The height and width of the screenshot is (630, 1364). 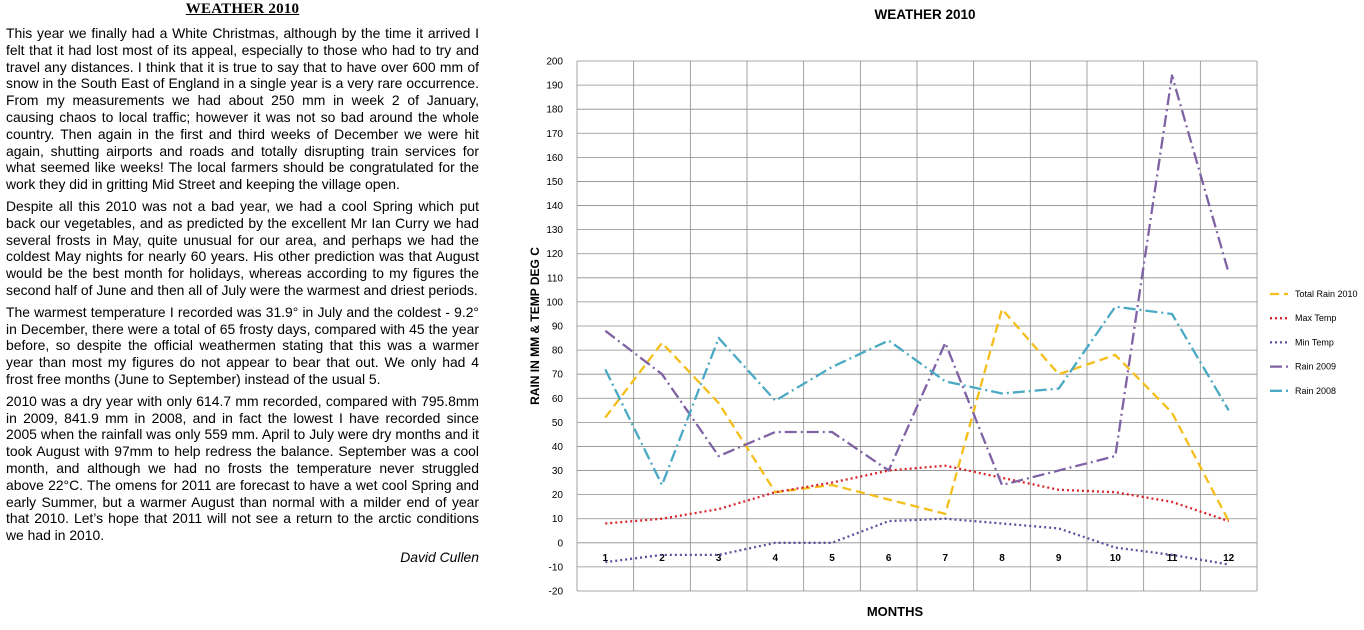 I want to click on legend-label: Max Temp, so click(x=1315, y=318).